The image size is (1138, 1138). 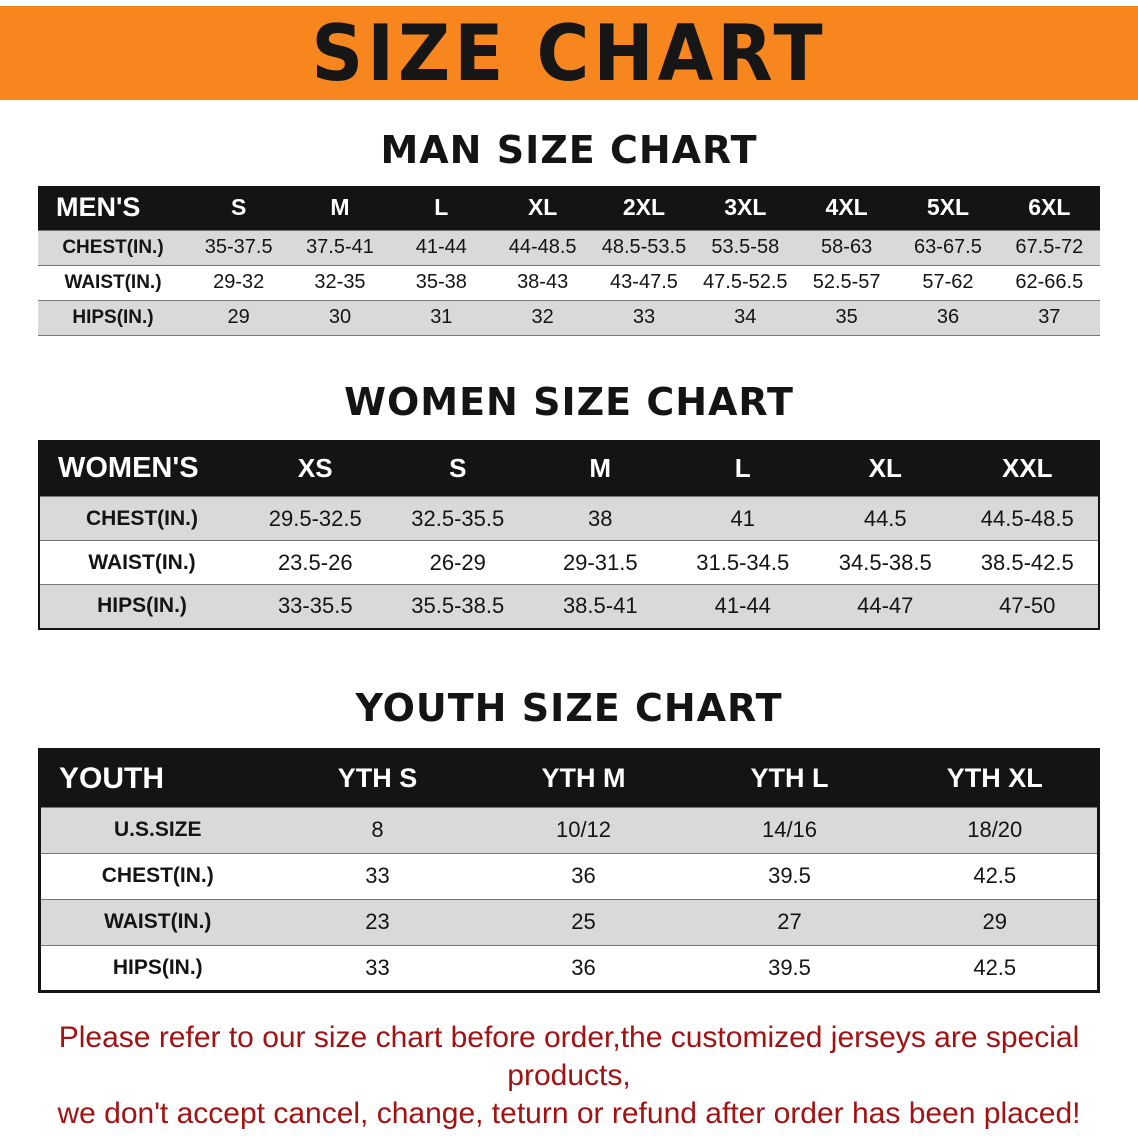 What do you see at coordinates (846, 208) in the screenshot?
I see `size-header-cell: 4XL` at bounding box center [846, 208].